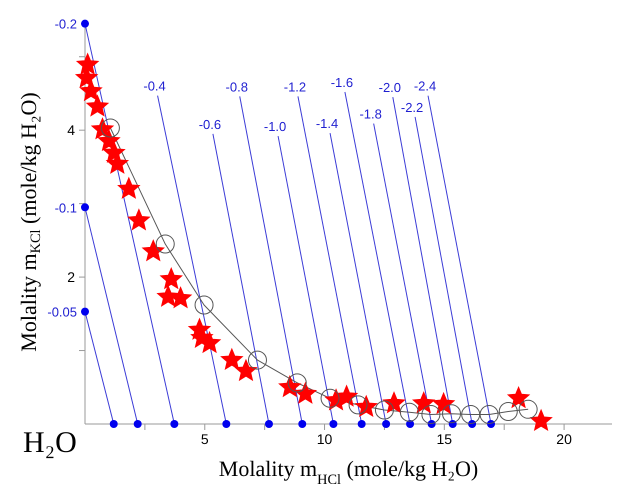  I want to click on series-label: -0.4, so click(154, 86).